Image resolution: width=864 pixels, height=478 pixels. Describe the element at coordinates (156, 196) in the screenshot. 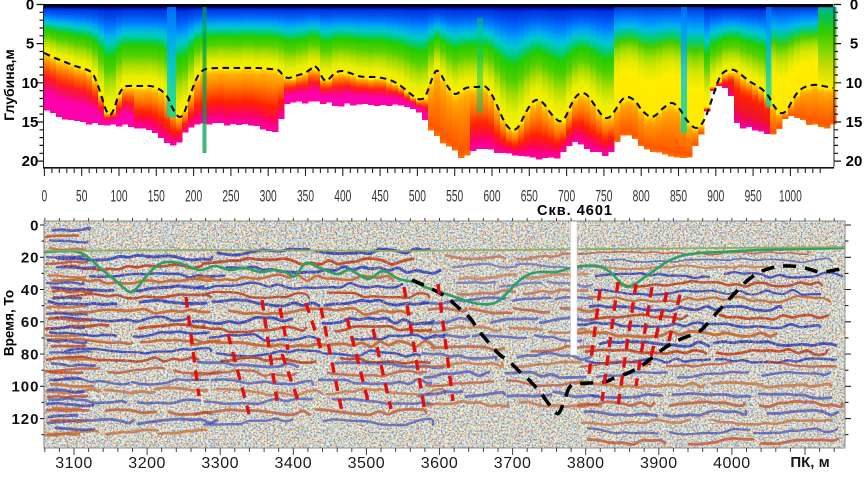

I see `svg-text: 150` at that location.